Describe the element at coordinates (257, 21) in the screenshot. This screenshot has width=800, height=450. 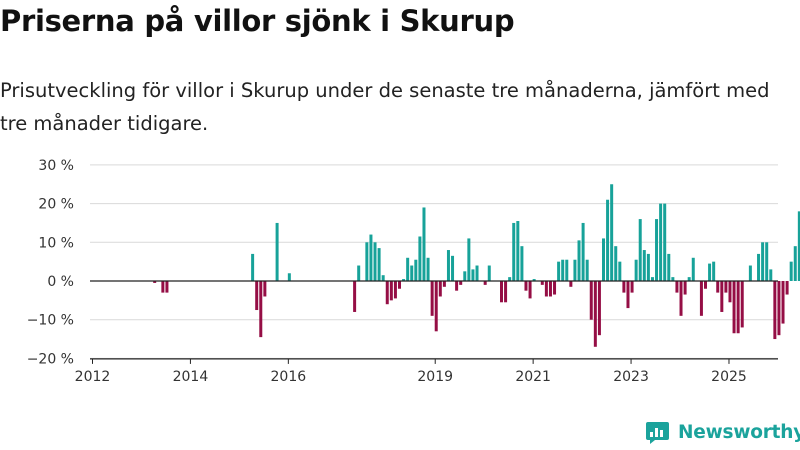
I see `chart-title: Priserna på villor sjönk i Skurup` at that location.